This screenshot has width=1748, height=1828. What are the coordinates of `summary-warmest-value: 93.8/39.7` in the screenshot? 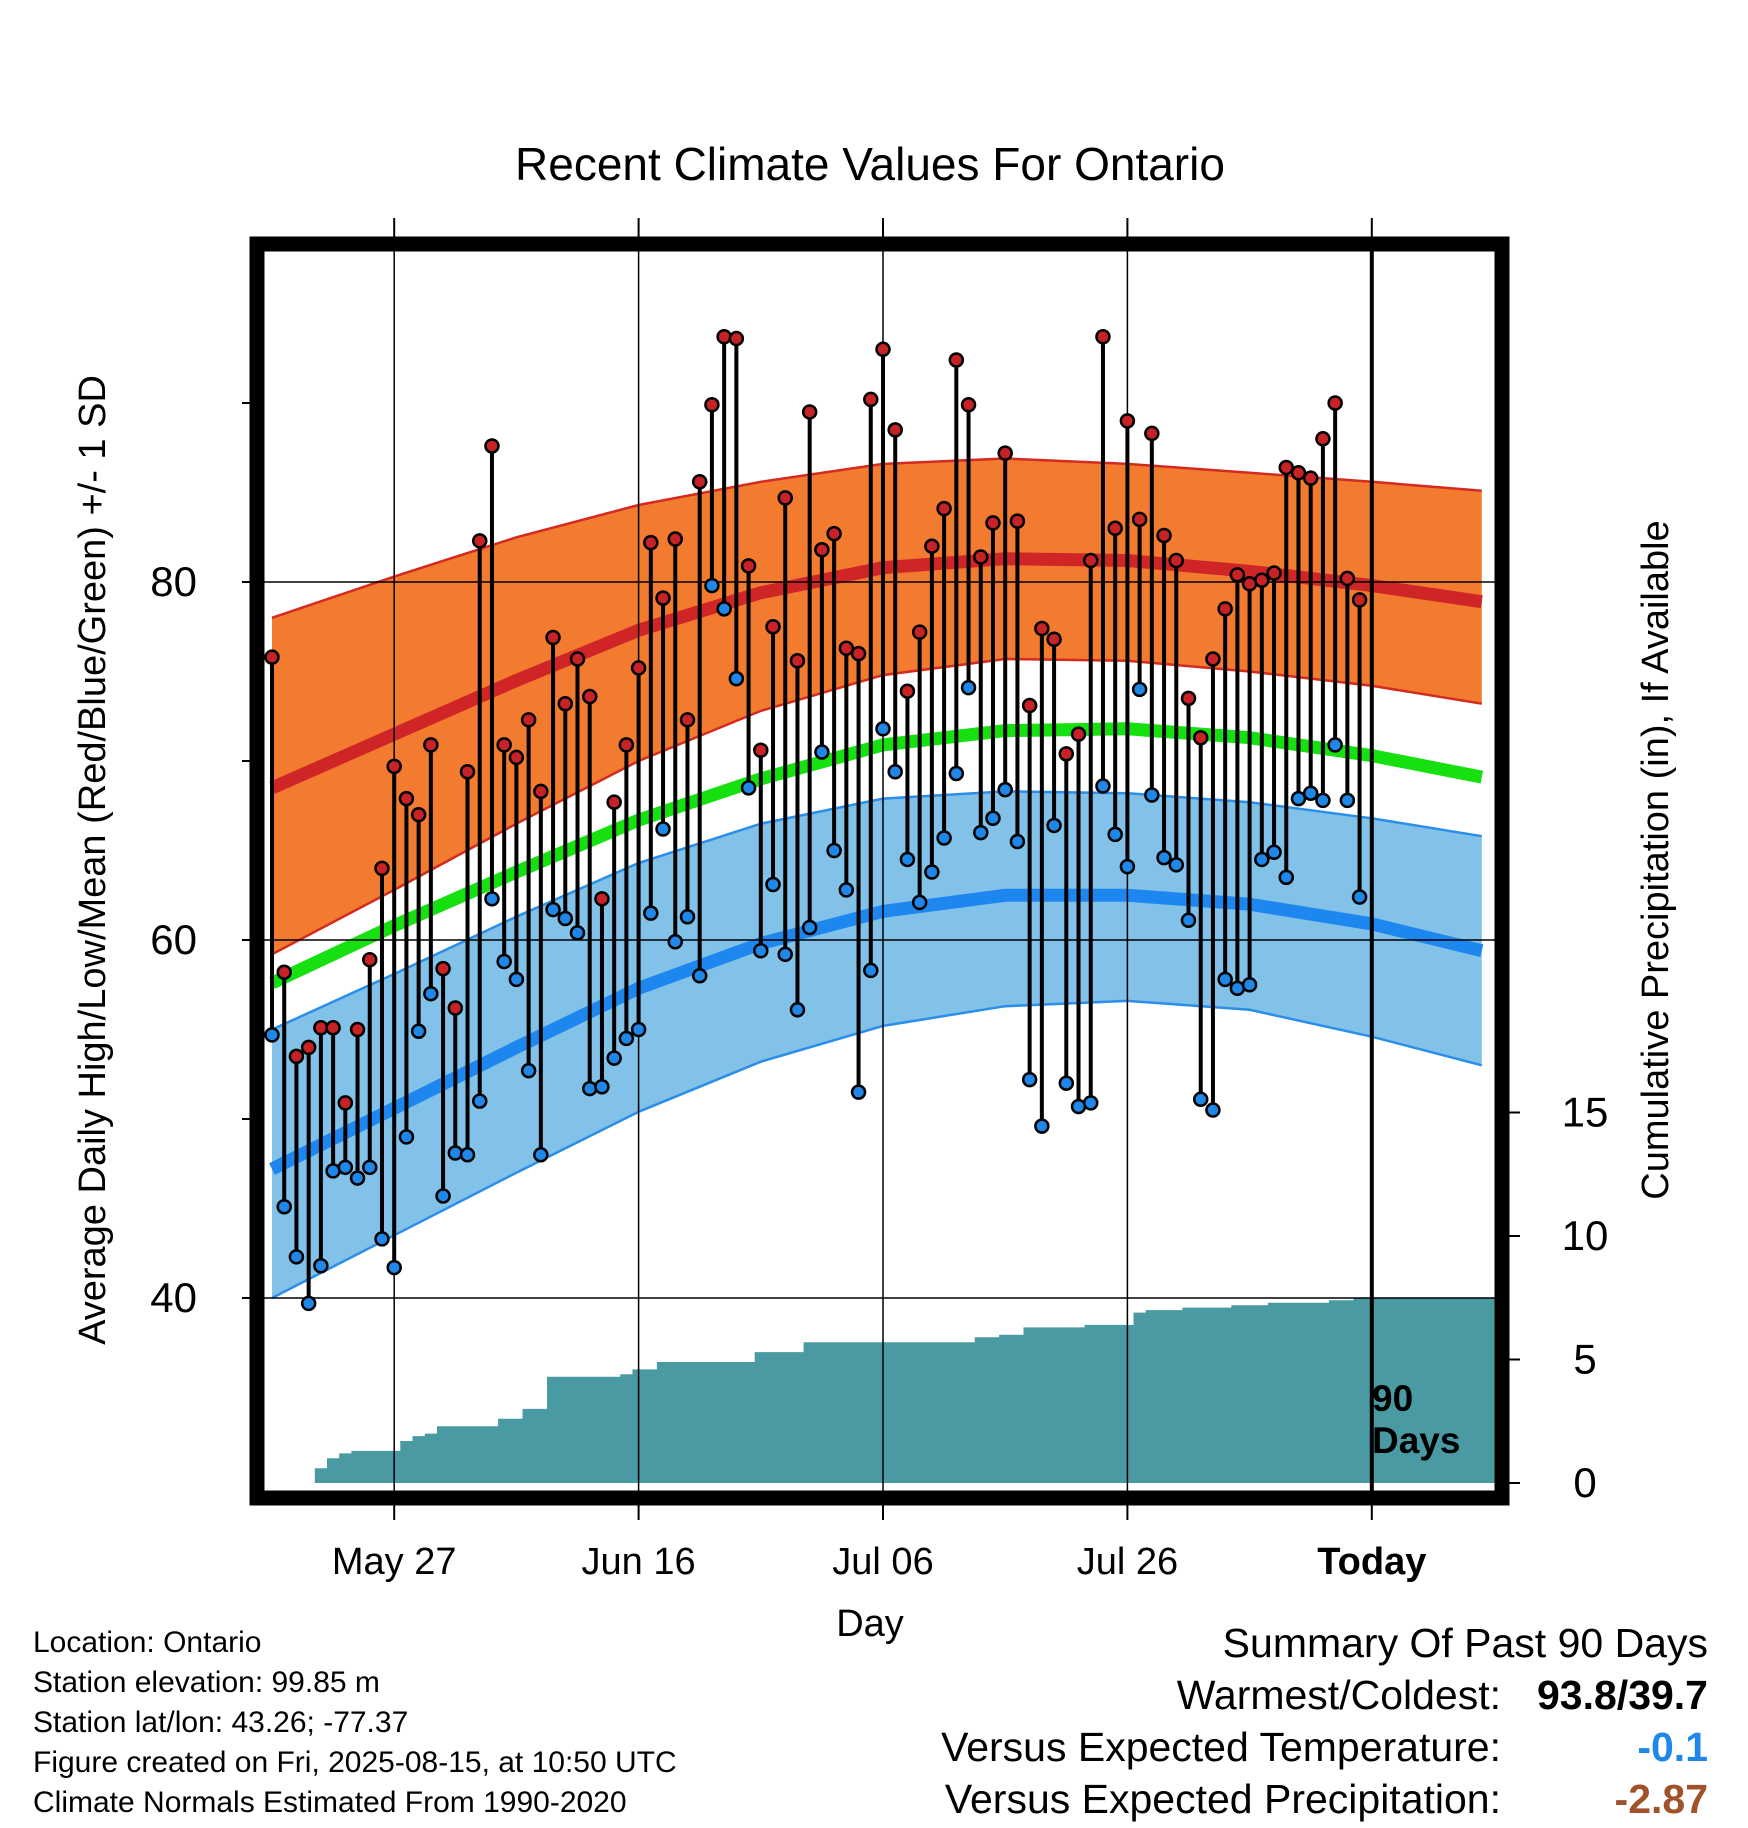 It's located at (1622, 1695).